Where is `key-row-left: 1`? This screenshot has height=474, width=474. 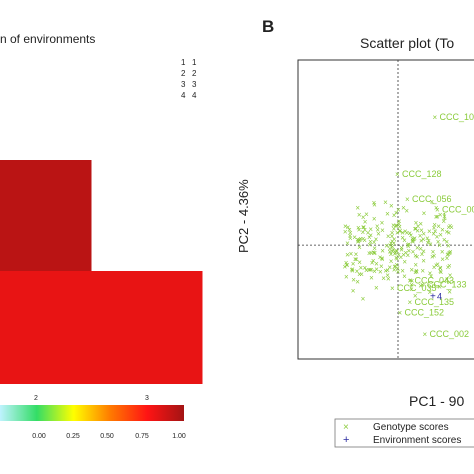
key-row-left: 1 is located at coordinates (183, 62).